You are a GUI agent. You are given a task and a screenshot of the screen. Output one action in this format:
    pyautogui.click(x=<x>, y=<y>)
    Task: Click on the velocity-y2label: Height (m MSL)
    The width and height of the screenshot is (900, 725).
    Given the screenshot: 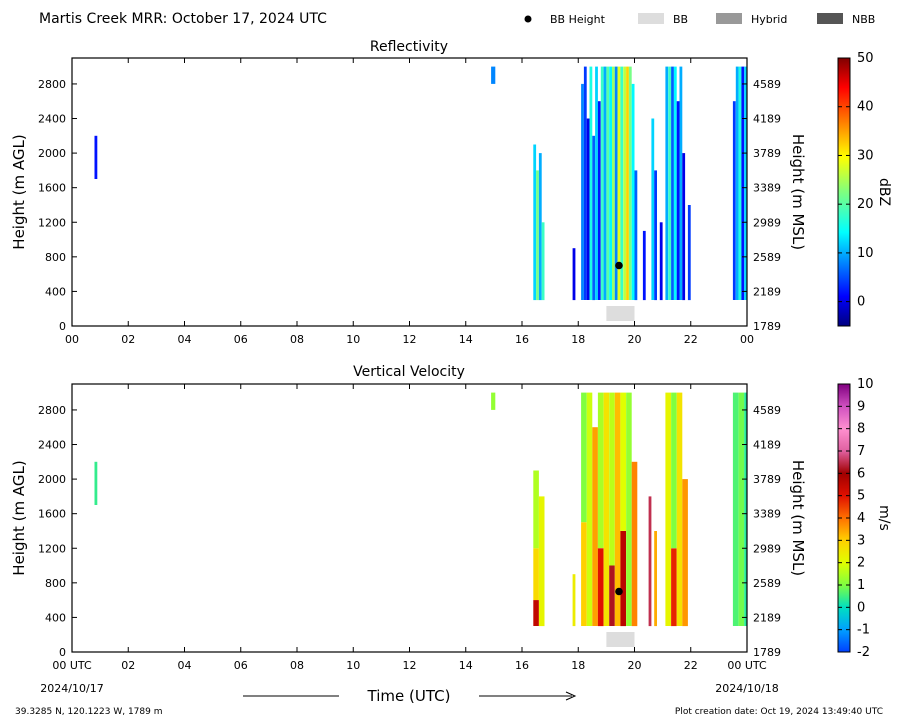 What is the action you would take?
    pyautogui.click(x=798, y=518)
    